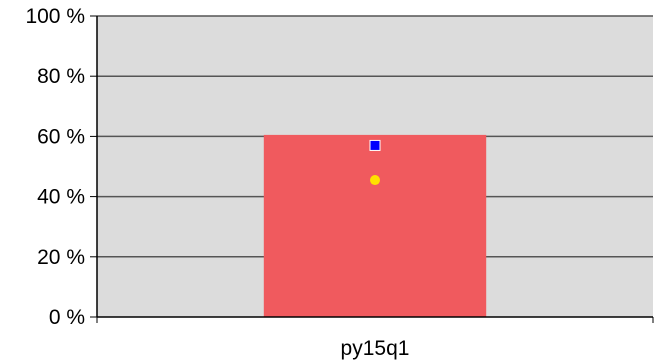 The image size is (657, 364). I want to click on y-tick-label: 60 %, so click(61, 136).